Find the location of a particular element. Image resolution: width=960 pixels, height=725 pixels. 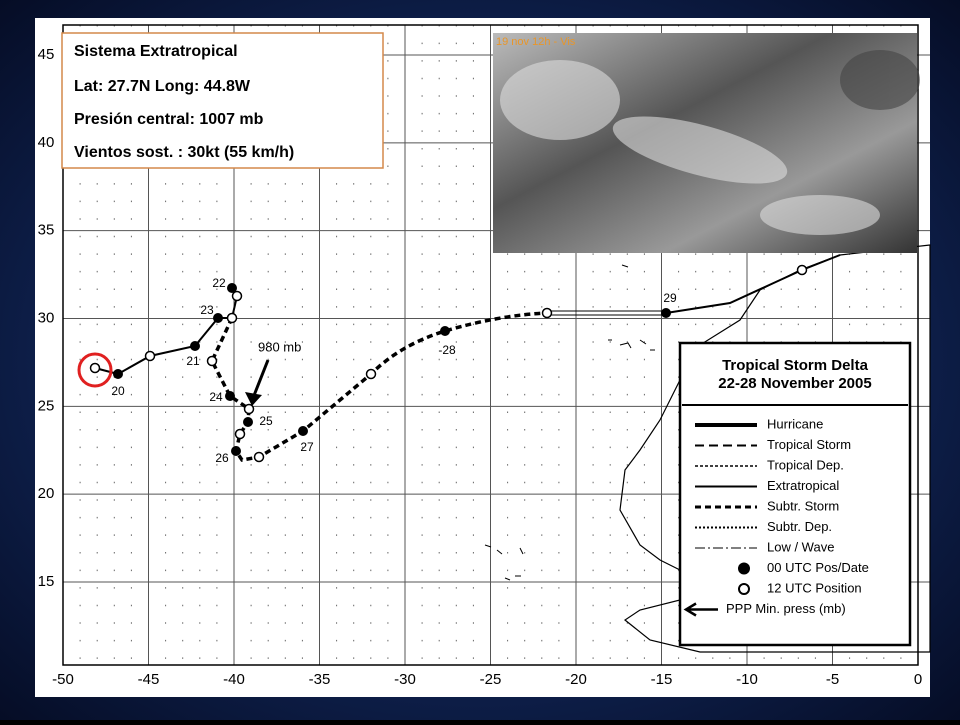

info-line: Sistema Extratropical is located at coordinates (156, 51).